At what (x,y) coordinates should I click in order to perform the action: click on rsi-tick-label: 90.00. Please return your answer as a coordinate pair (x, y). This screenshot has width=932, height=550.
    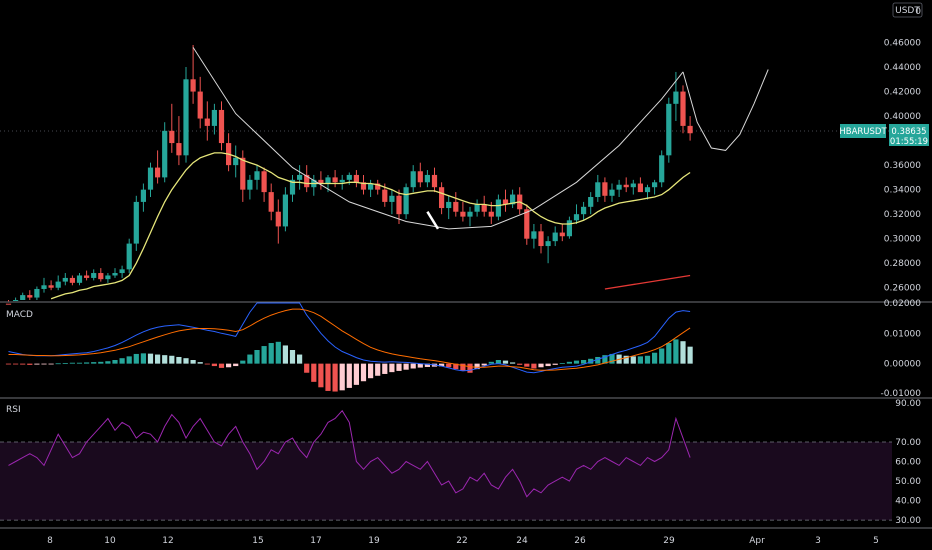
    Looking at the image, I should click on (908, 404).